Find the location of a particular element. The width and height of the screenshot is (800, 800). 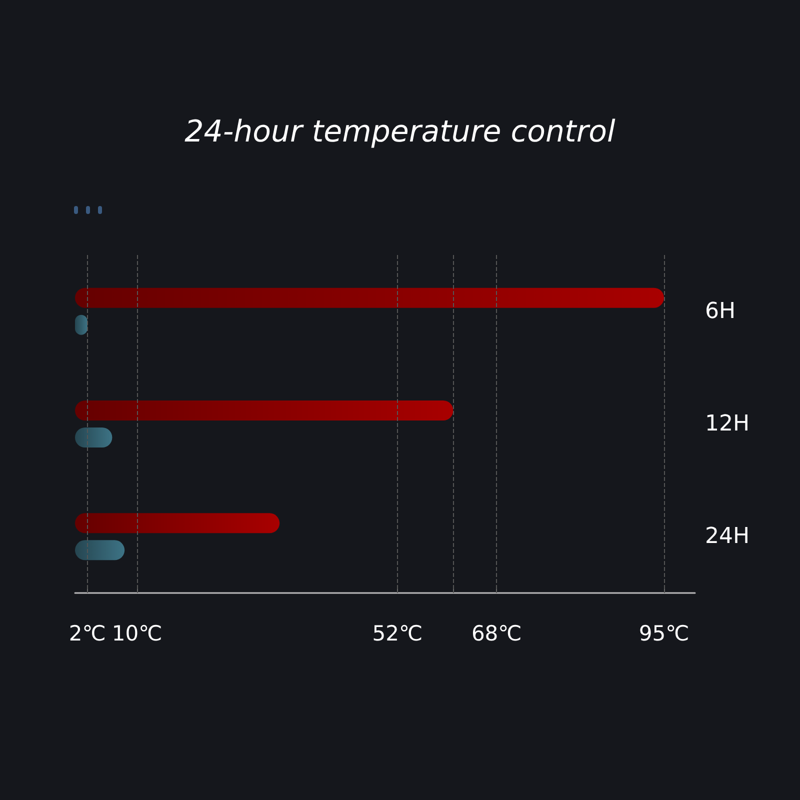

x-tick-label: 52℃ is located at coordinates (397, 634).